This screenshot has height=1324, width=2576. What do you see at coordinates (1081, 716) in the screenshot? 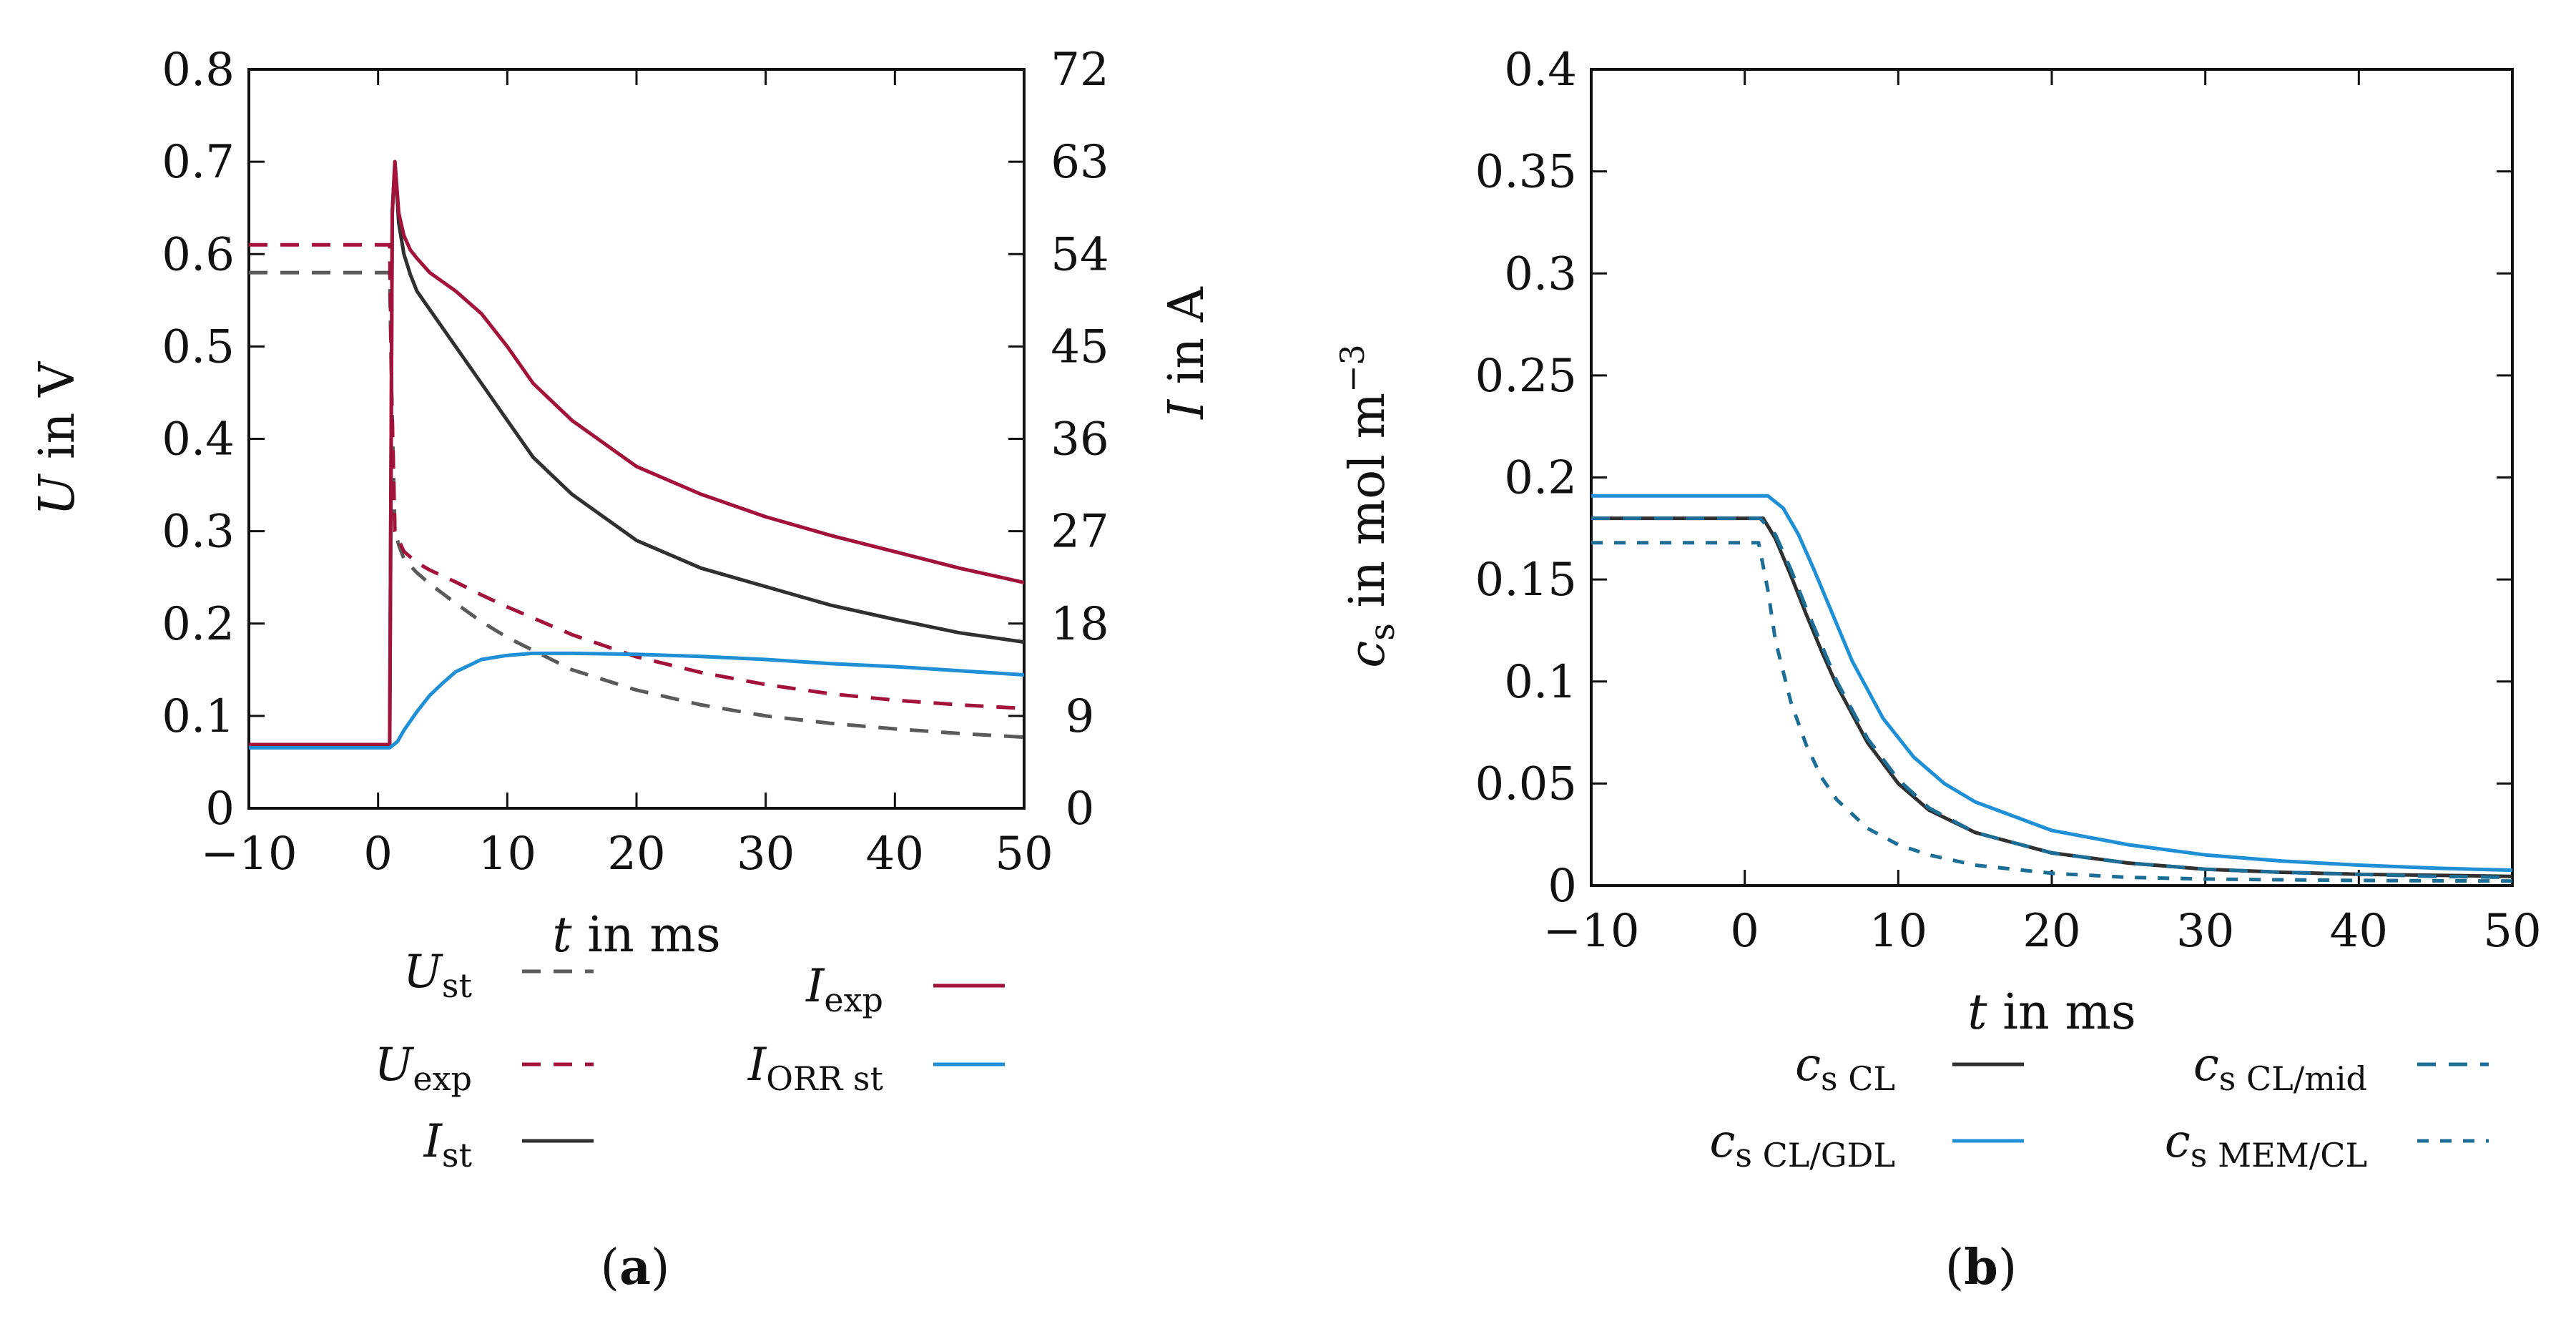
I see `y2-tick-label: 9` at bounding box center [1081, 716].